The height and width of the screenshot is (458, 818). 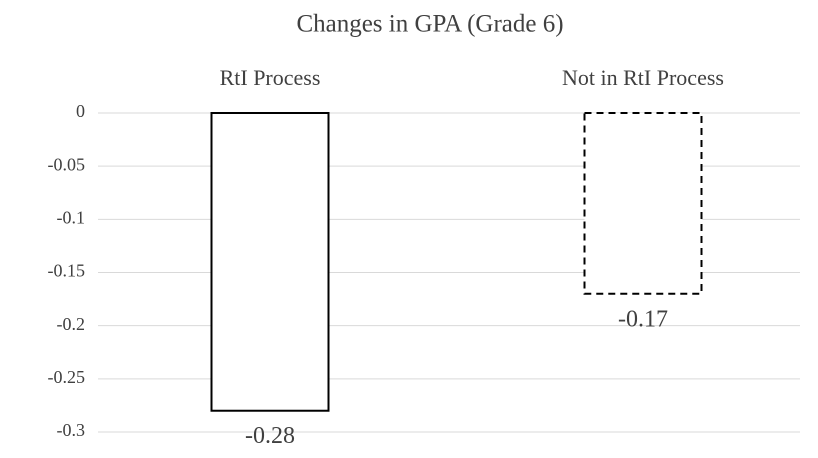 What do you see at coordinates (71, 430) in the screenshot?
I see `y-tick-label: -0.3` at bounding box center [71, 430].